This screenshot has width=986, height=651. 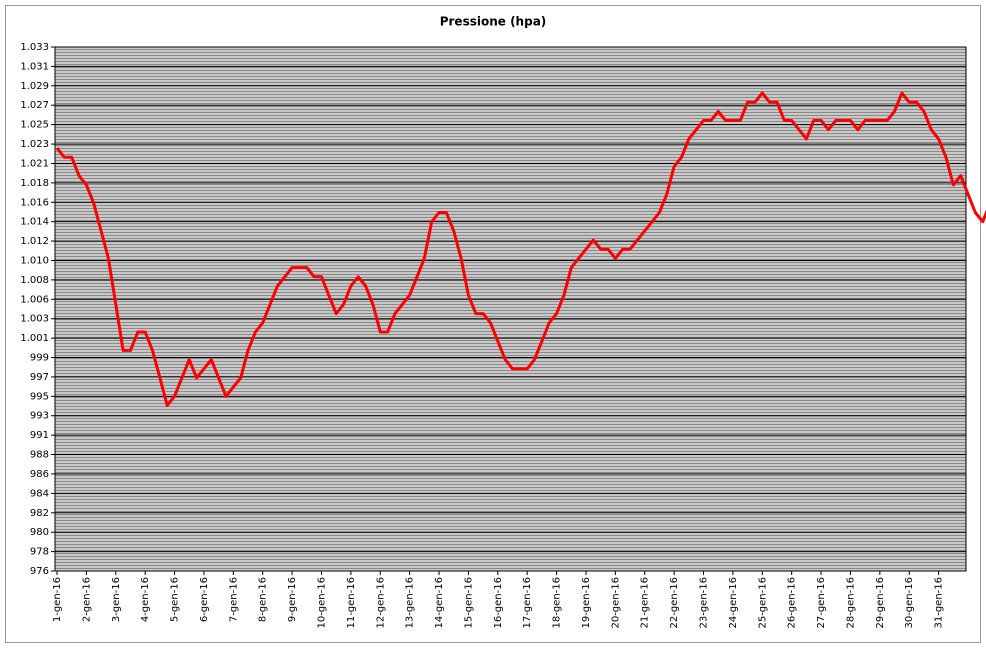 What do you see at coordinates (468, 603) in the screenshot?
I see `x-tick-label: 15-gen-16` at bounding box center [468, 603].